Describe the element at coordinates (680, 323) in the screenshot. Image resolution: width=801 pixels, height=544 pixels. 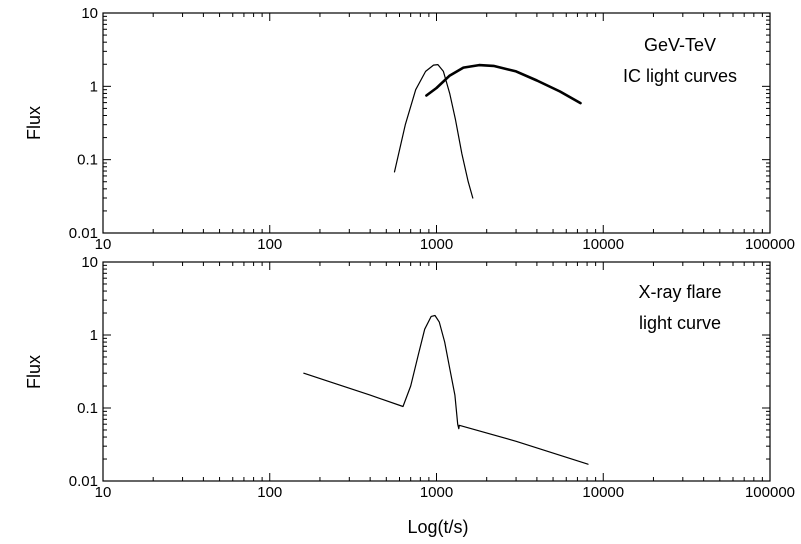
I see `annotation-text: light curve` at that location.